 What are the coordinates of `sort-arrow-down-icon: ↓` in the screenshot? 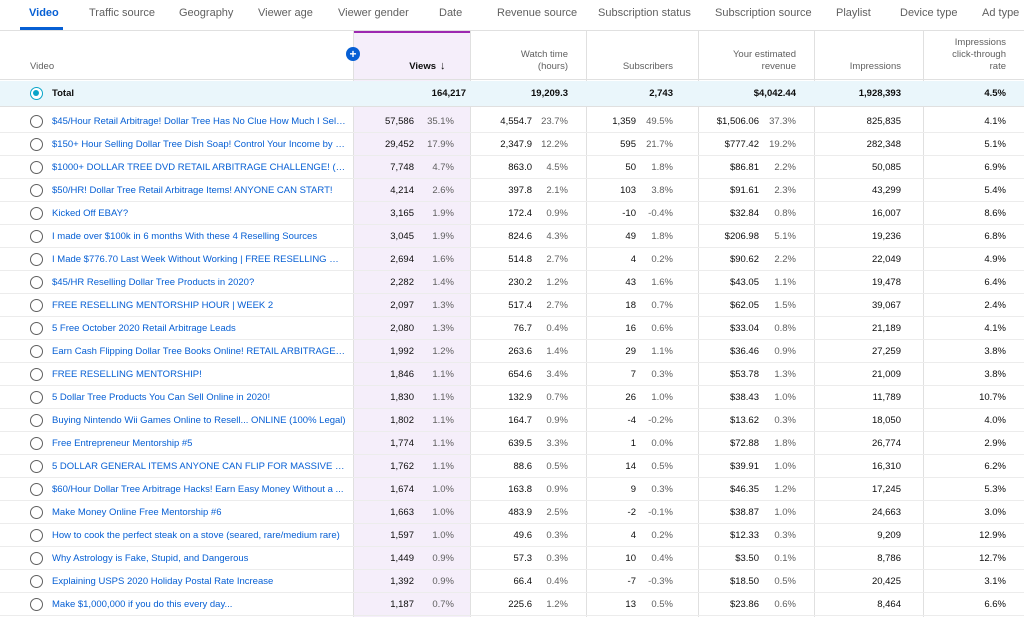 It's located at (443, 66).